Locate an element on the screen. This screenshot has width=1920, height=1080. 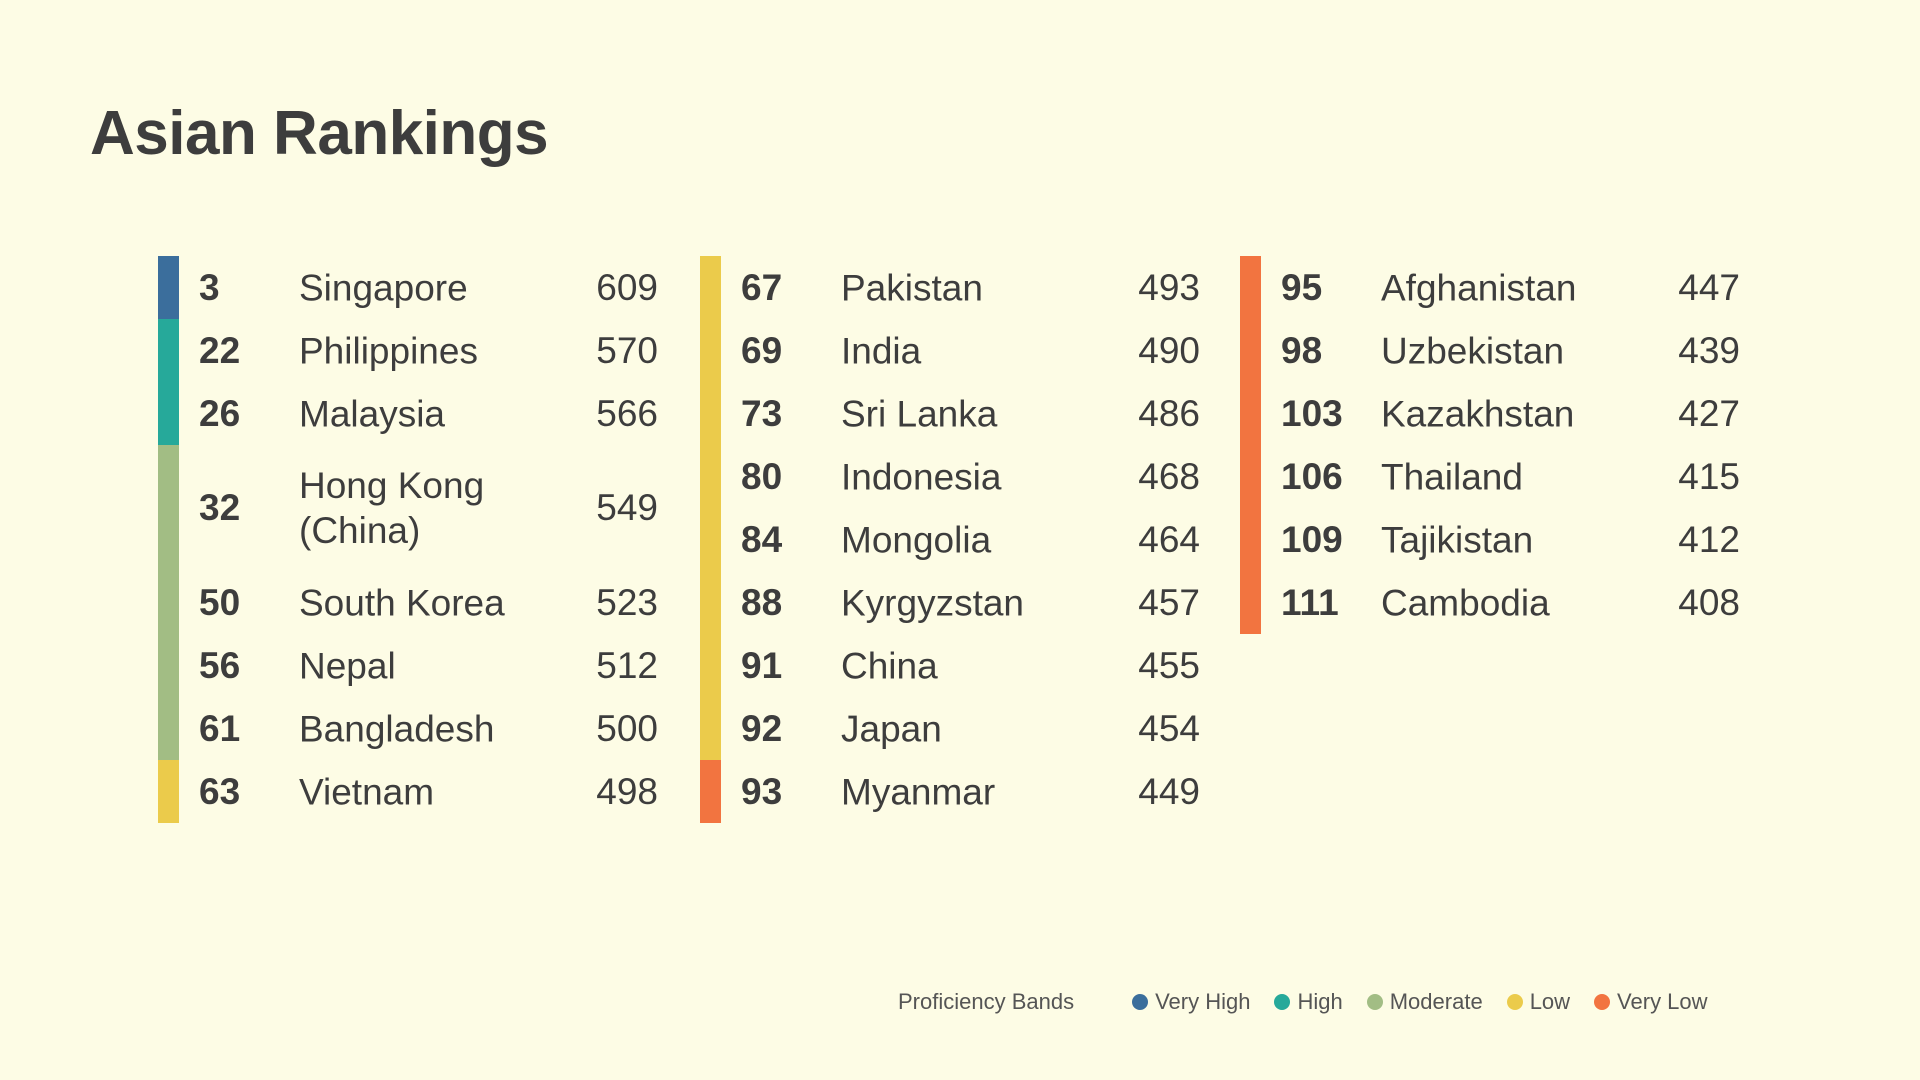
legend-item: Very Low is located at coordinates (1651, 1002).